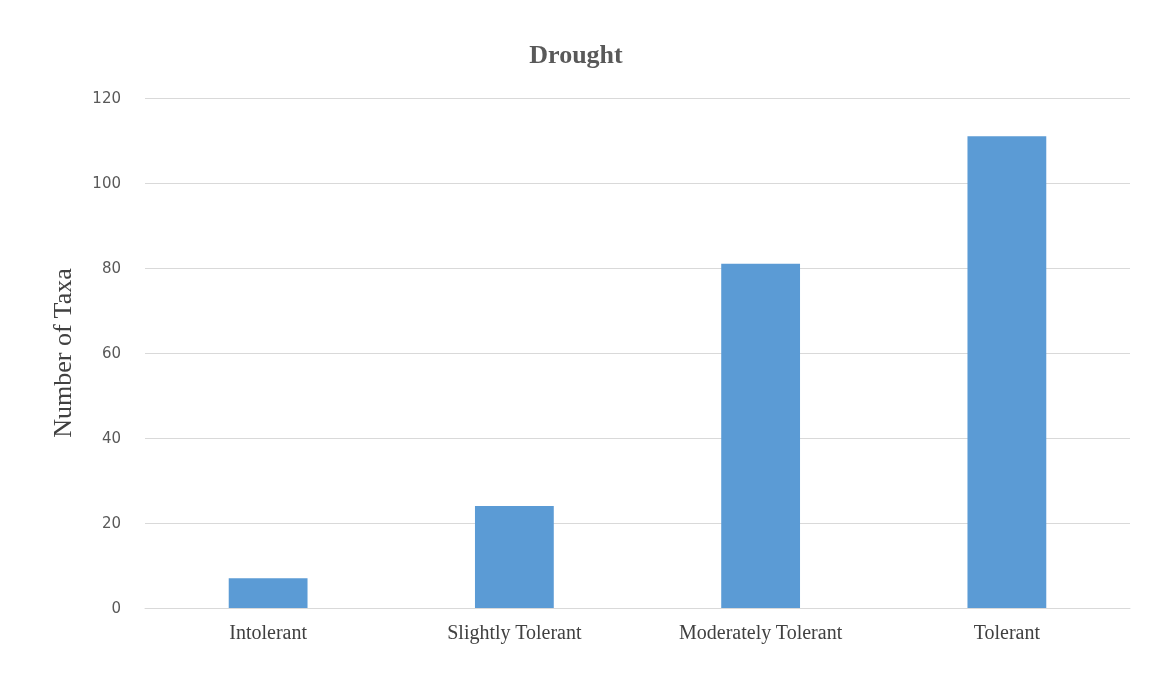 This screenshot has width=1152, height=674. I want to click on x-tick-label: Tolerant, so click(1007, 632).